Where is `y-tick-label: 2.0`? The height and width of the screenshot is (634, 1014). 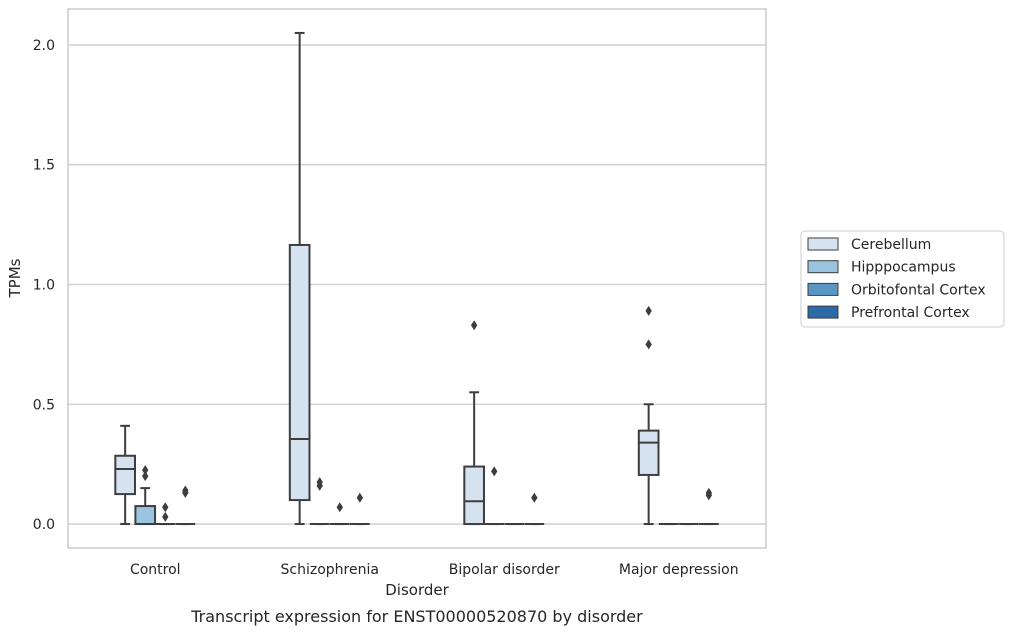 y-tick-label: 2.0 is located at coordinates (44, 46).